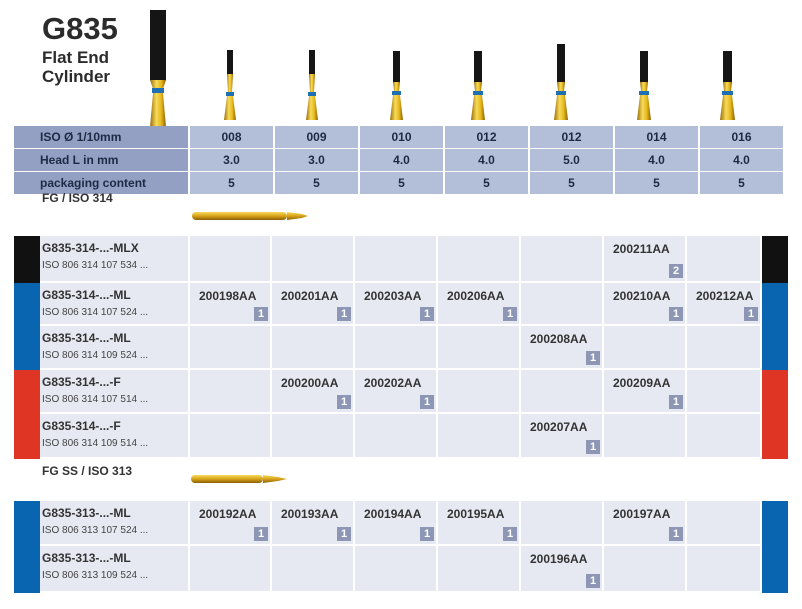 The width and height of the screenshot is (802, 609). Describe the element at coordinates (561, 82) in the screenshot. I see `bur-012-b` at that location.